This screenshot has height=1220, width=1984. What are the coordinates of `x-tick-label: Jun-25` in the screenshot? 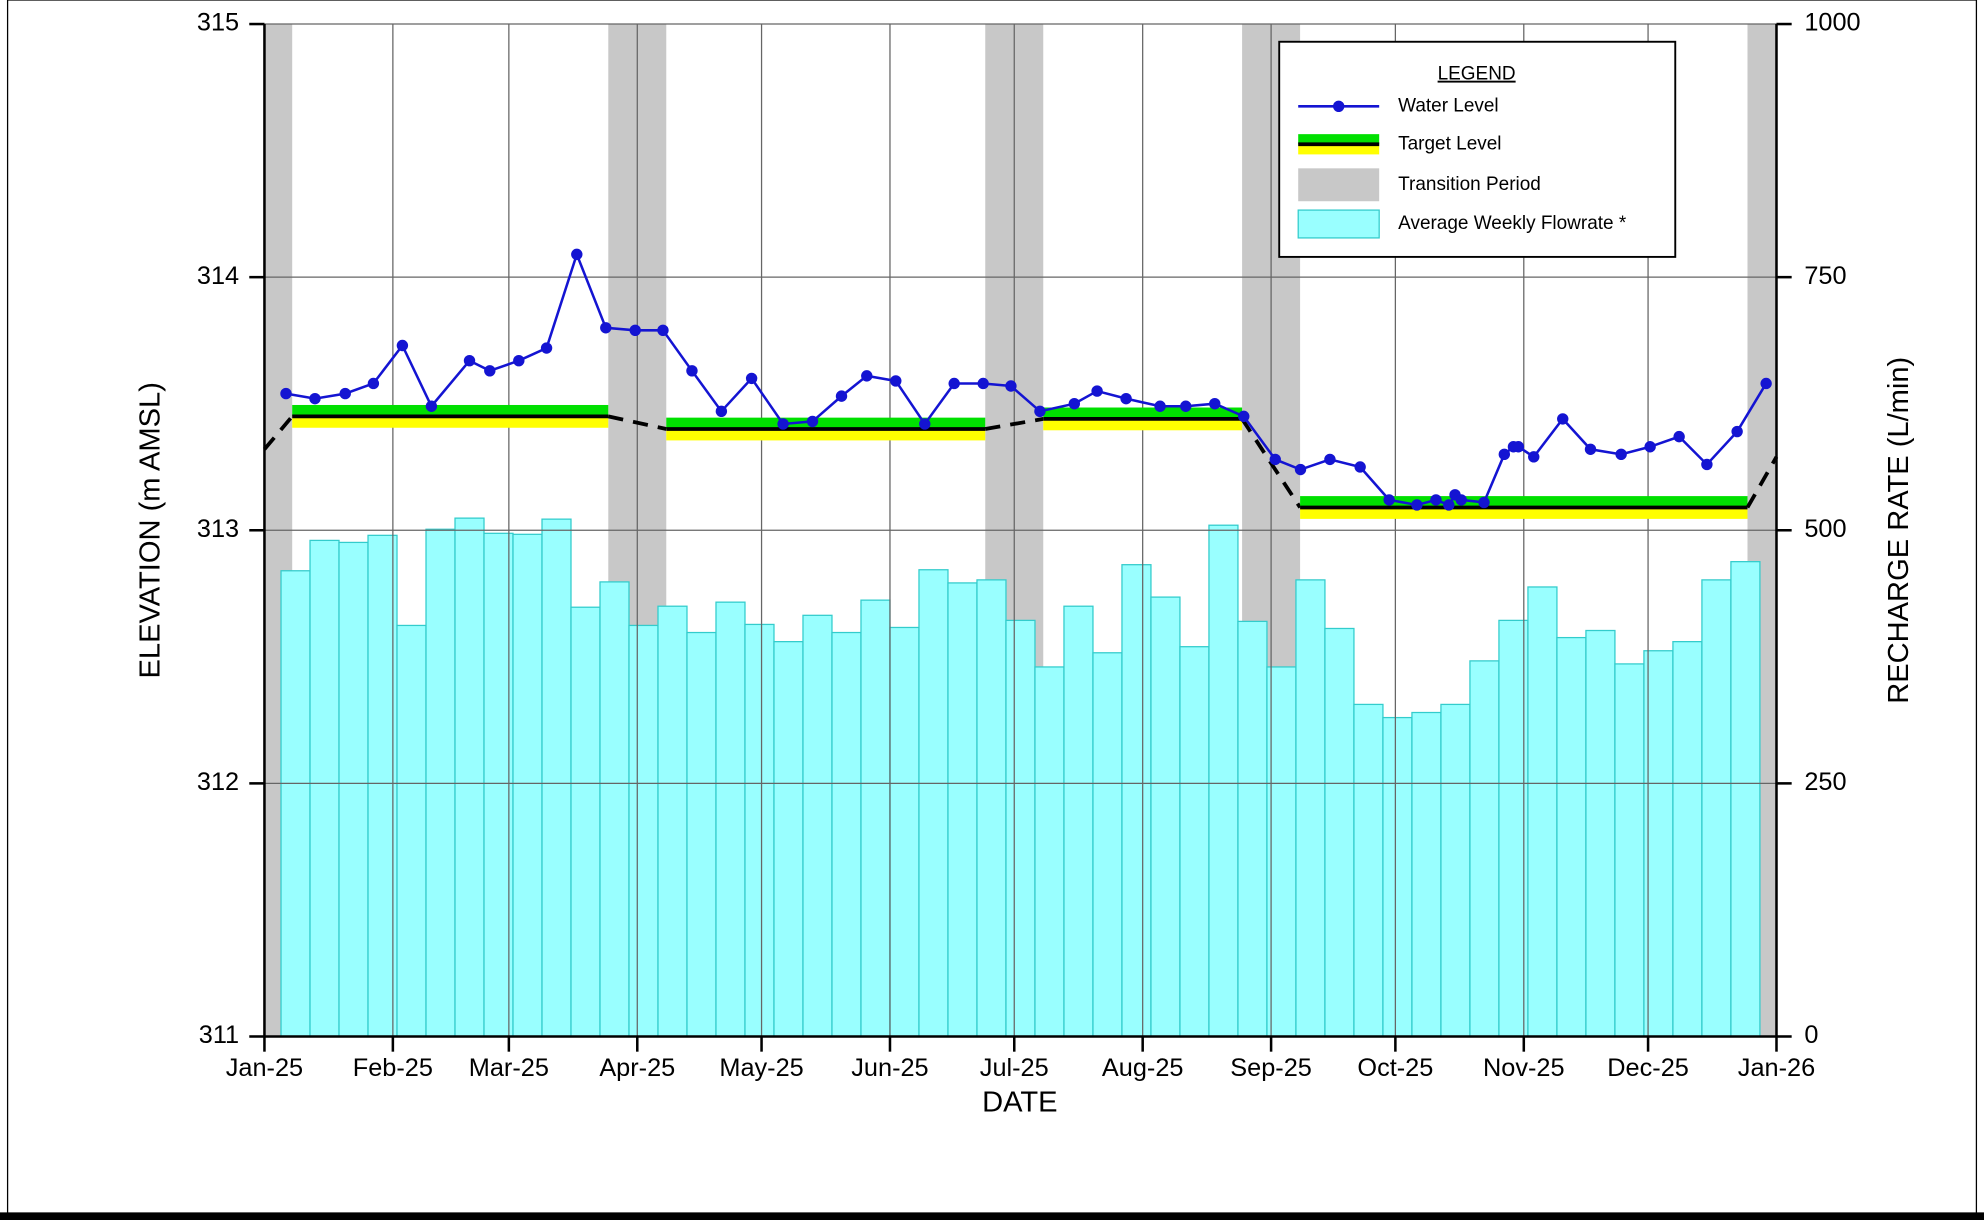 It's located at (889, 1068).